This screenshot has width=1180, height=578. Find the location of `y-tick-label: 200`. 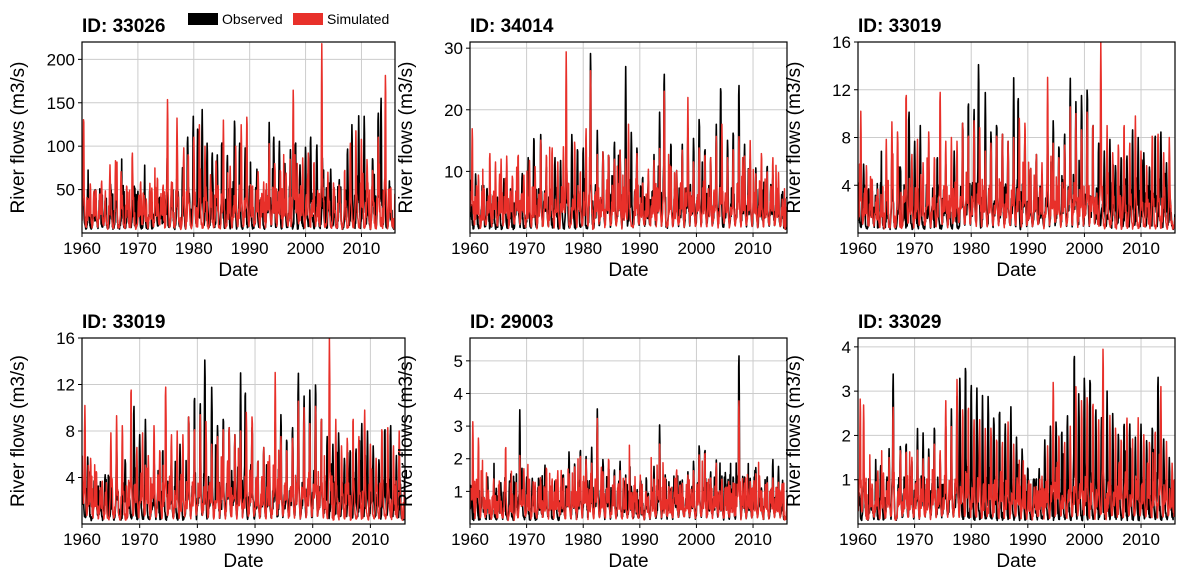

y-tick-label: 200 is located at coordinates (61, 59).